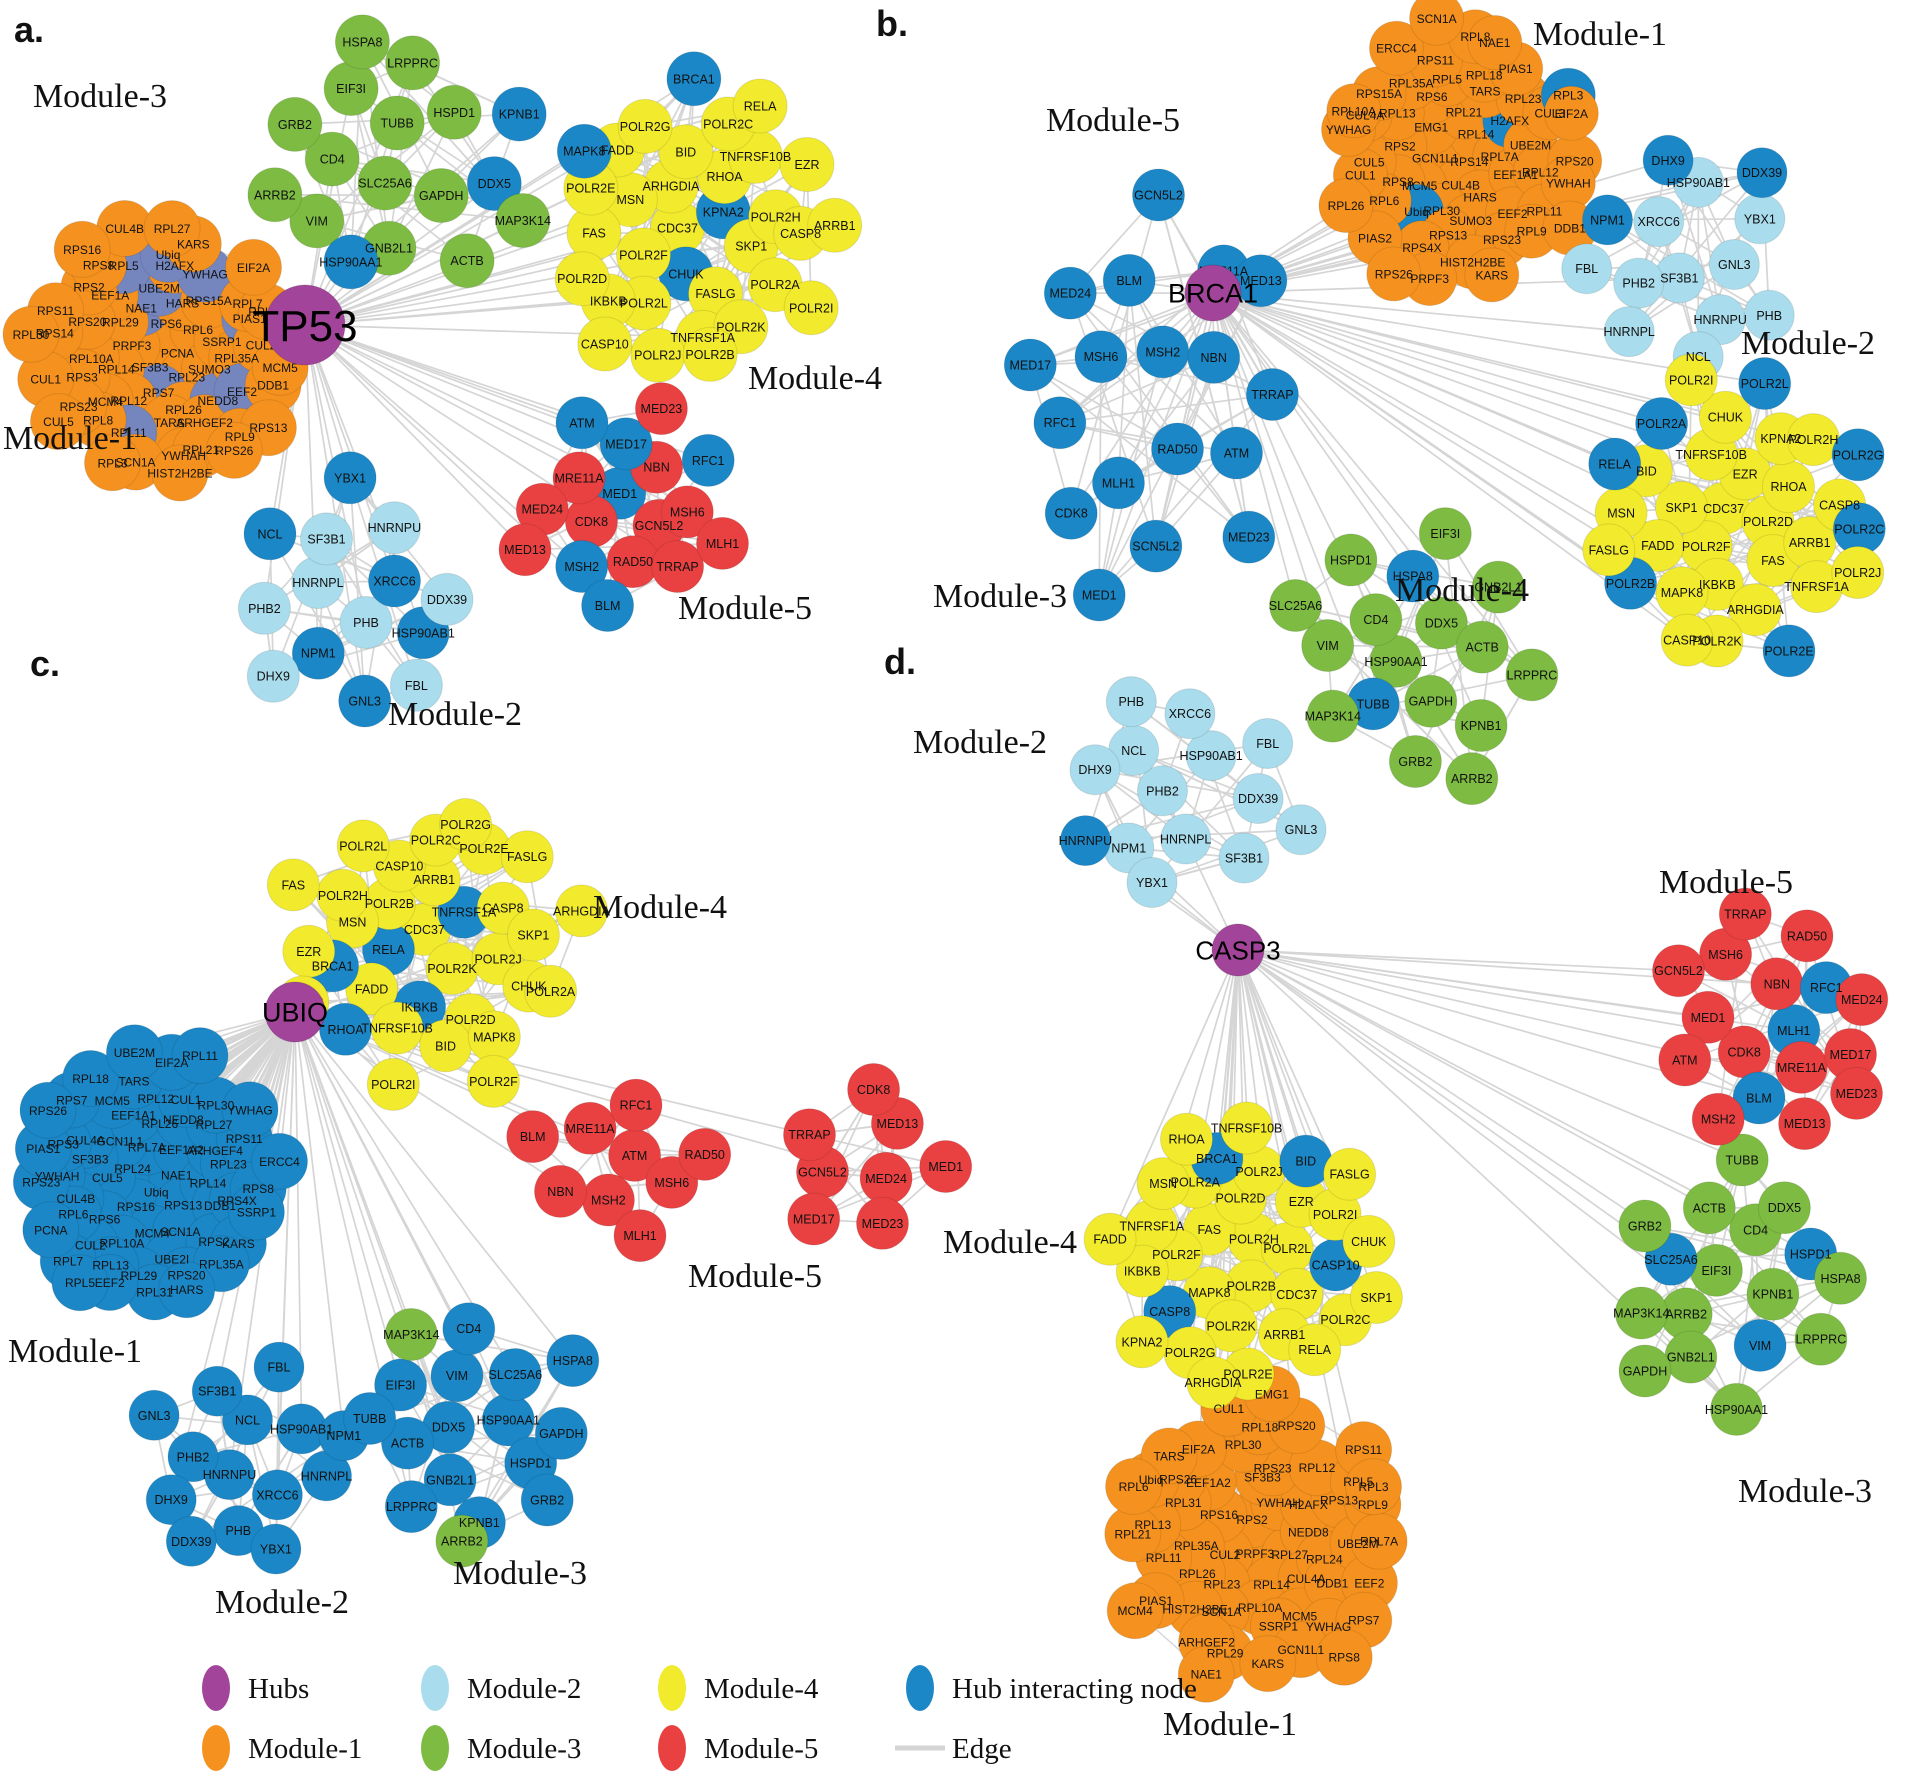  What do you see at coordinates (187, 1290) in the screenshot?
I see `node-HARS` at bounding box center [187, 1290].